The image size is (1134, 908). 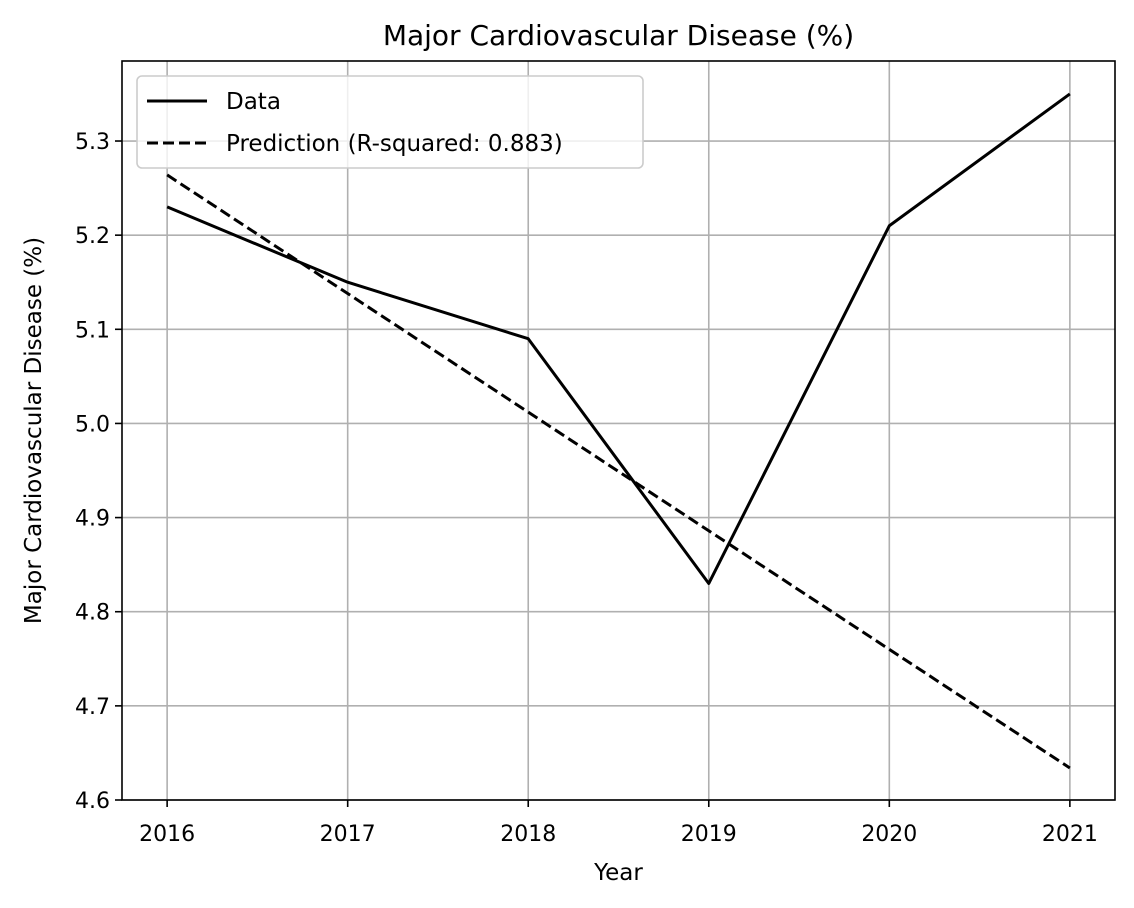 What do you see at coordinates (92, 330) in the screenshot?
I see `y-tick-label: 5.1` at bounding box center [92, 330].